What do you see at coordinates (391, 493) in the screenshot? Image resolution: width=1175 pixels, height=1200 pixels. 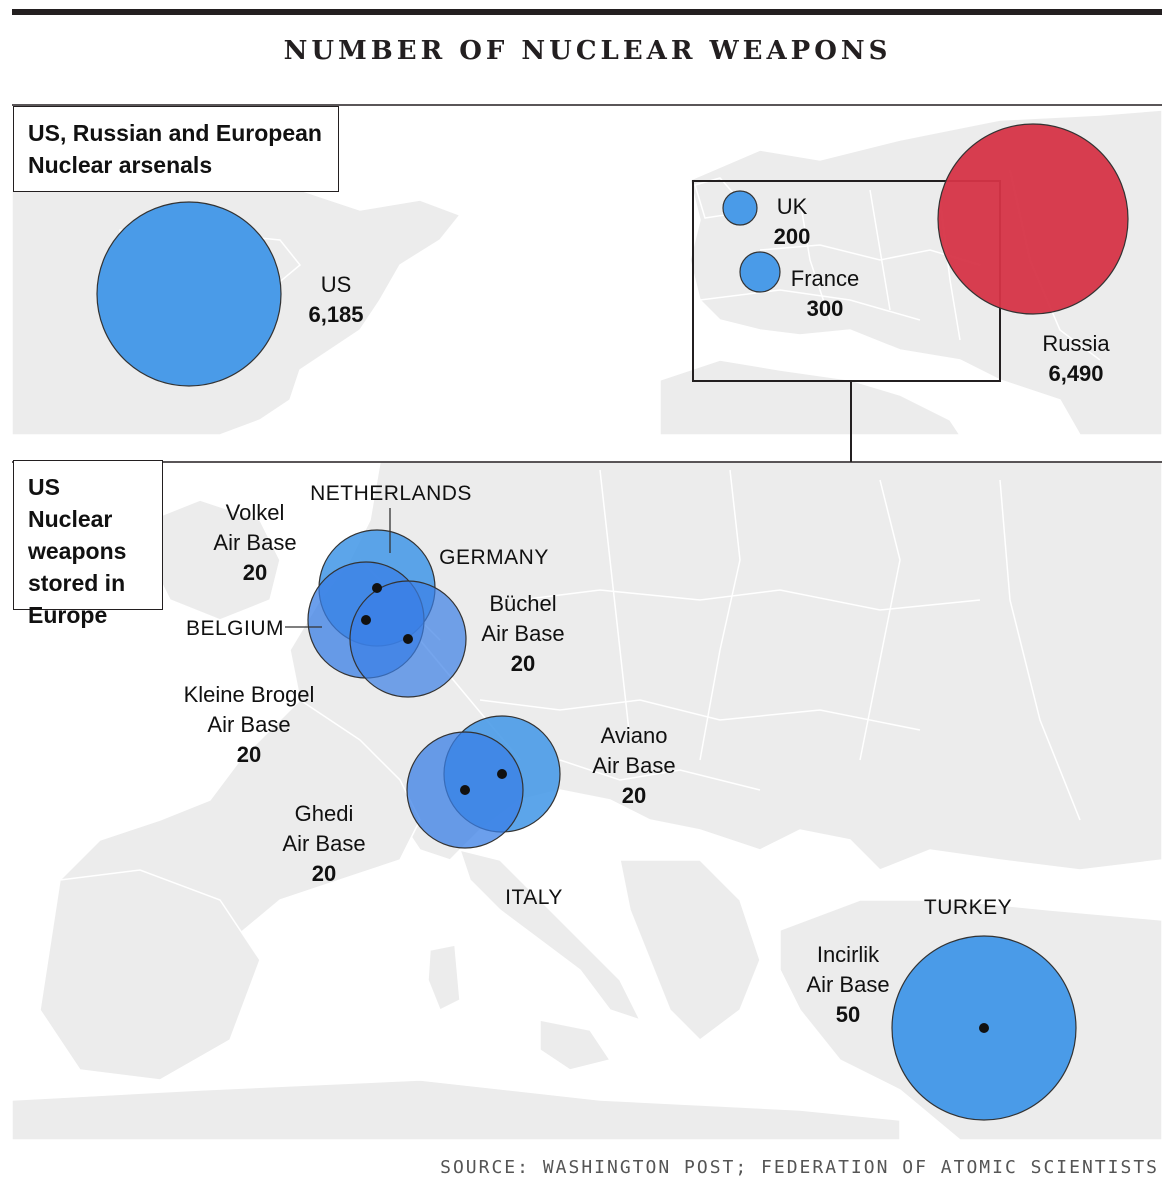 I see `country-netherlands: NETHERLANDS` at bounding box center [391, 493].